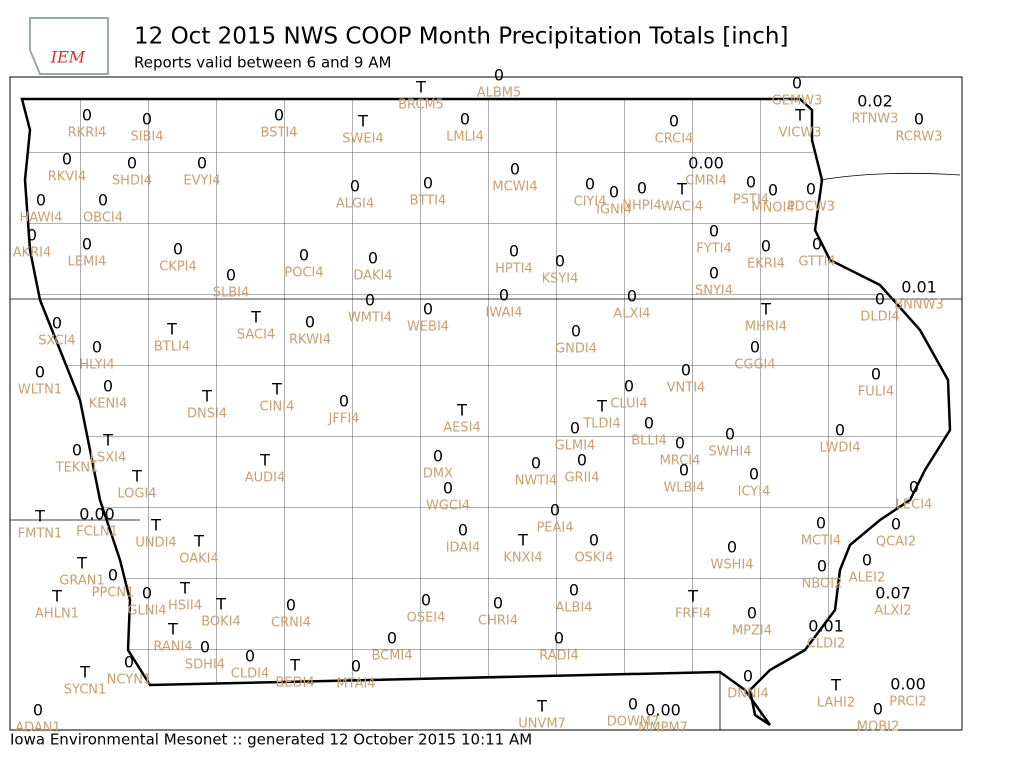 This screenshot has width=1024, height=772. I want to click on station-id: DNNI4, so click(748, 694).